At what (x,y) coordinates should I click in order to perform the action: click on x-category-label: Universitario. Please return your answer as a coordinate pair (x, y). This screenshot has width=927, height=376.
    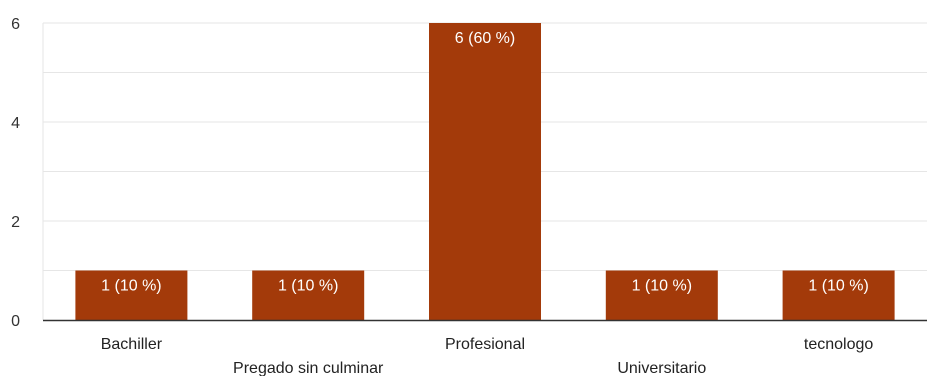
    Looking at the image, I should click on (661, 368).